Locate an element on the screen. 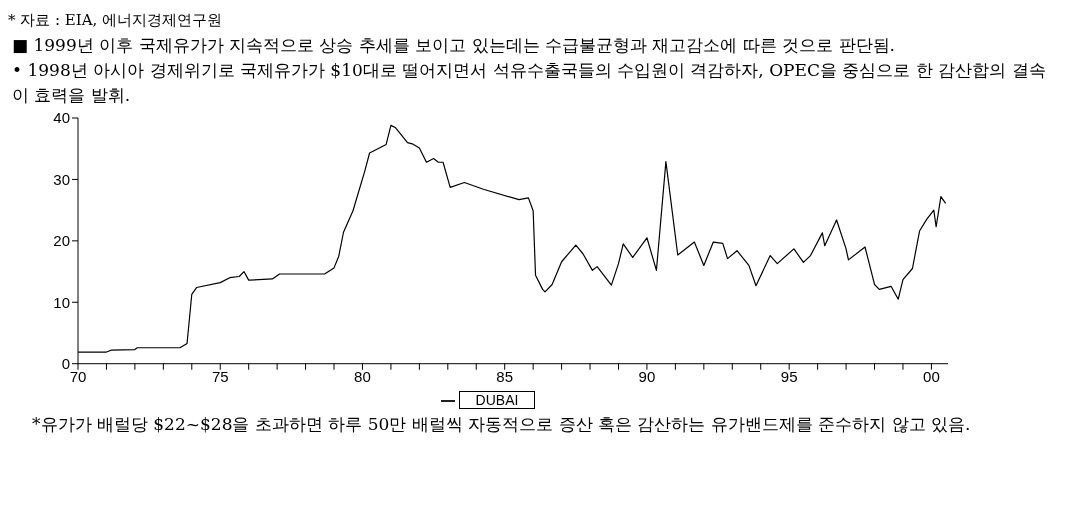 The width and height of the screenshot is (1069, 524). text: *유가가 배럴당 $22~$28을 초과하면 하루 50만 배럴씩 자동적으로 증산 혹은 감산하는 유가밴드제를 준수하지 않고 있음. is located at coordinates (501, 424).